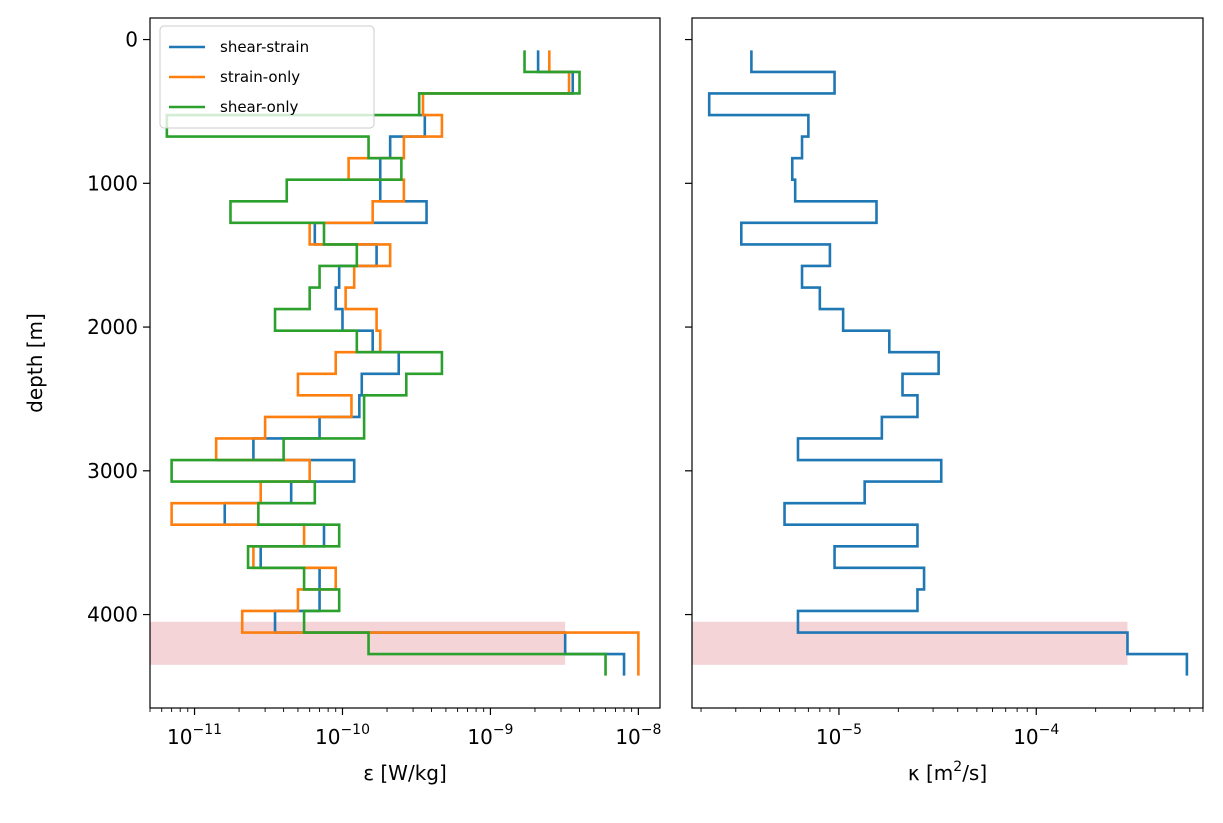 The image size is (1223, 823). I want to click on x-tick-label: 10⁻⁴, so click(1036, 735).